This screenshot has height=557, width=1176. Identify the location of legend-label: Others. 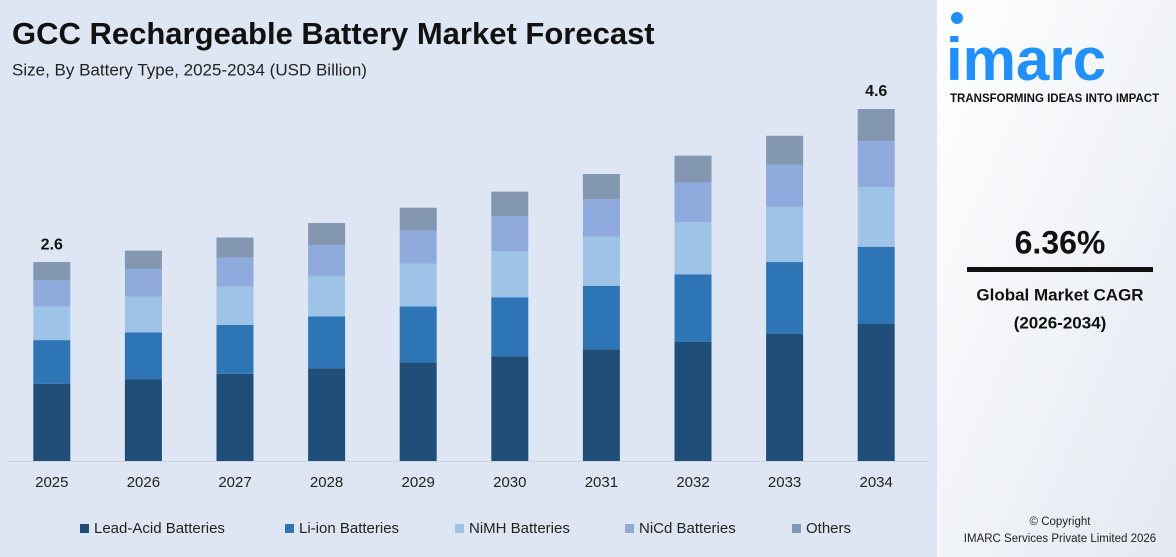
(828, 528).